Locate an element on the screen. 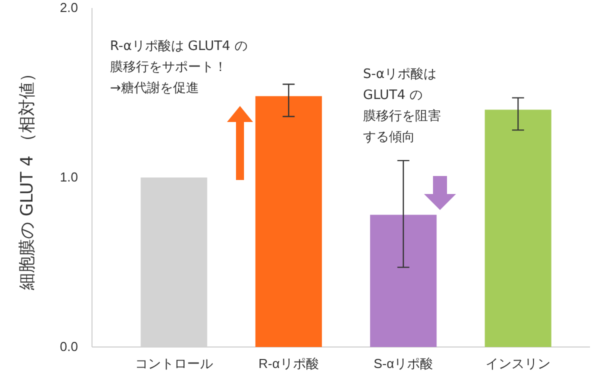  annotation: S-αリポ酸は is located at coordinates (400, 74).